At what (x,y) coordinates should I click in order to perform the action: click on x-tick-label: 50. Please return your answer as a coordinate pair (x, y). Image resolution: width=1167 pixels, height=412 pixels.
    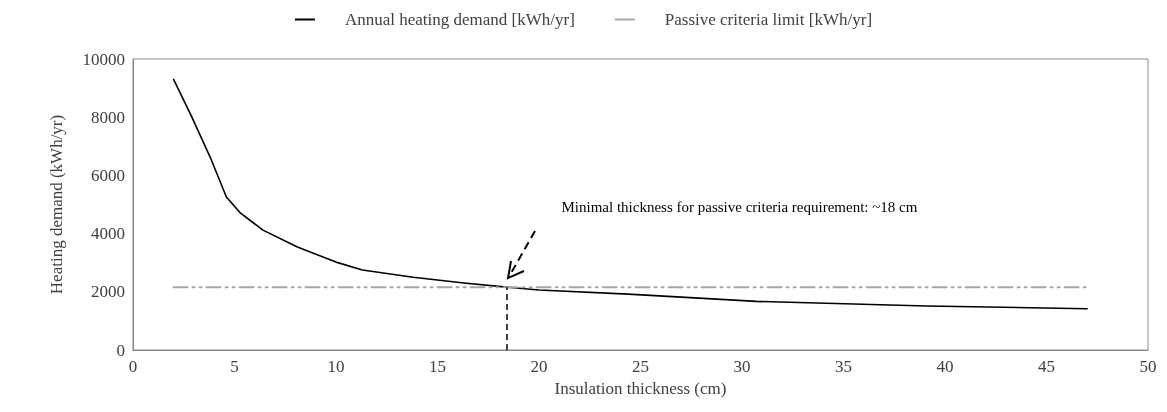
    Looking at the image, I should click on (1148, 366).